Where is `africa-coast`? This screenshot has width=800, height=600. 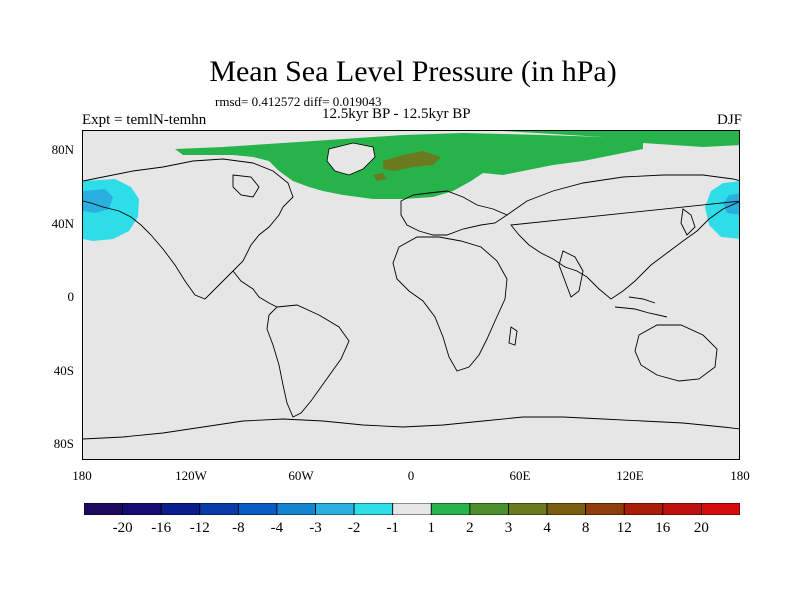
africa-coast is located at coordinates (450, 304).